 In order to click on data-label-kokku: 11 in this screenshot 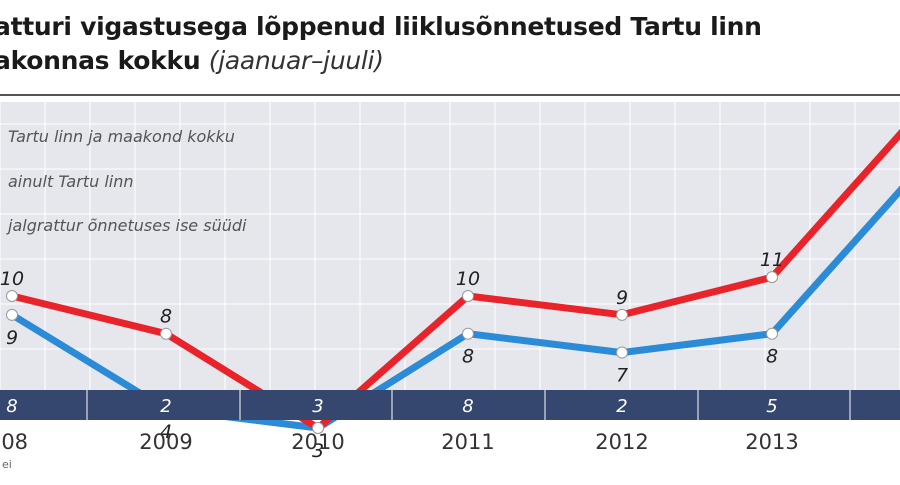, I will do `click(772, 260)`.